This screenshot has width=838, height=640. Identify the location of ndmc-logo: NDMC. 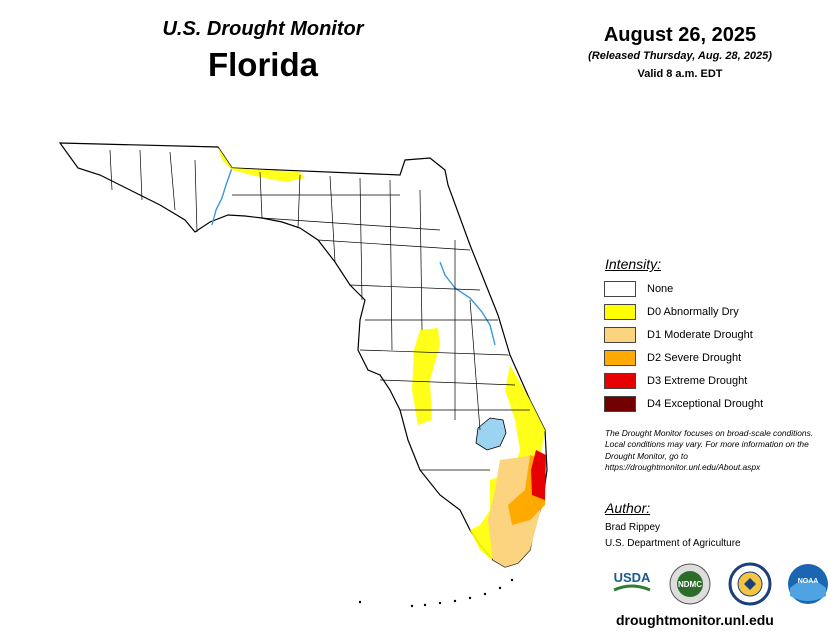
(690, 584).